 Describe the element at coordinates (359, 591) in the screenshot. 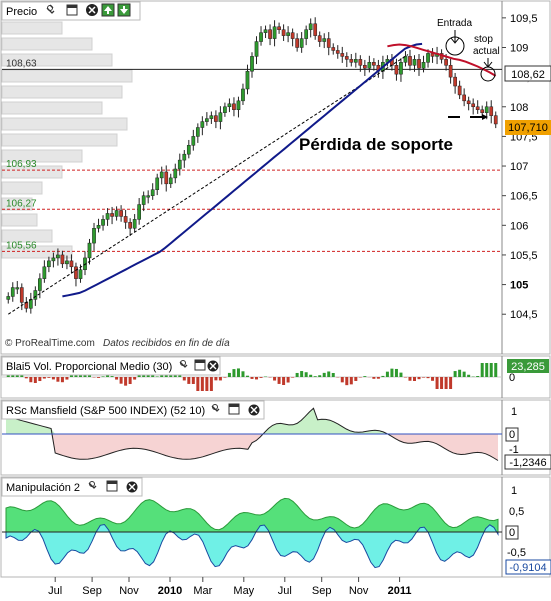

I see `time-tick-label: Nov` at that location.